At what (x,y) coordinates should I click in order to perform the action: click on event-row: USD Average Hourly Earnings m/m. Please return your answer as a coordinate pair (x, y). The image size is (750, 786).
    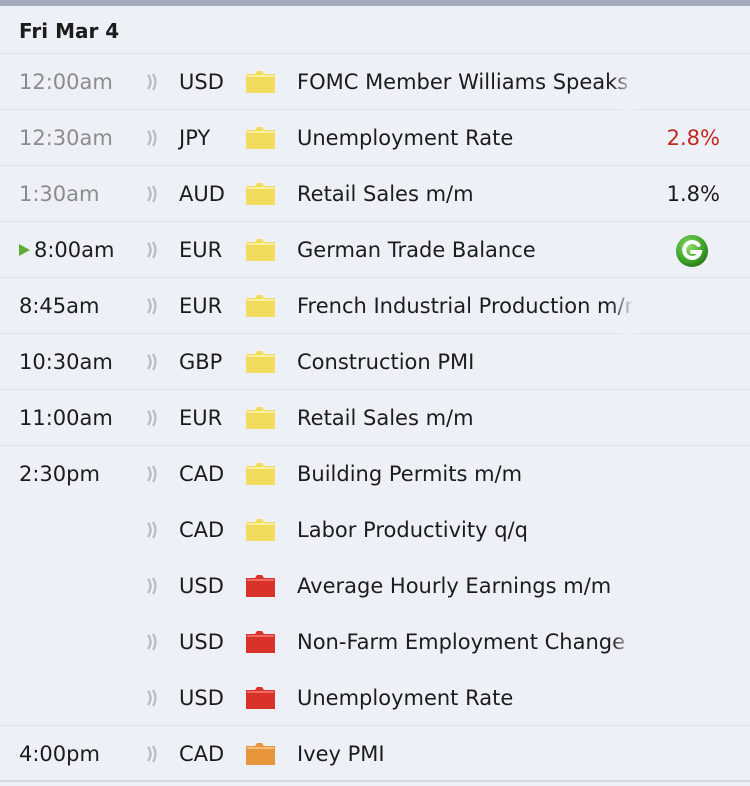
    Looking at the image, I should click on (375, 586).